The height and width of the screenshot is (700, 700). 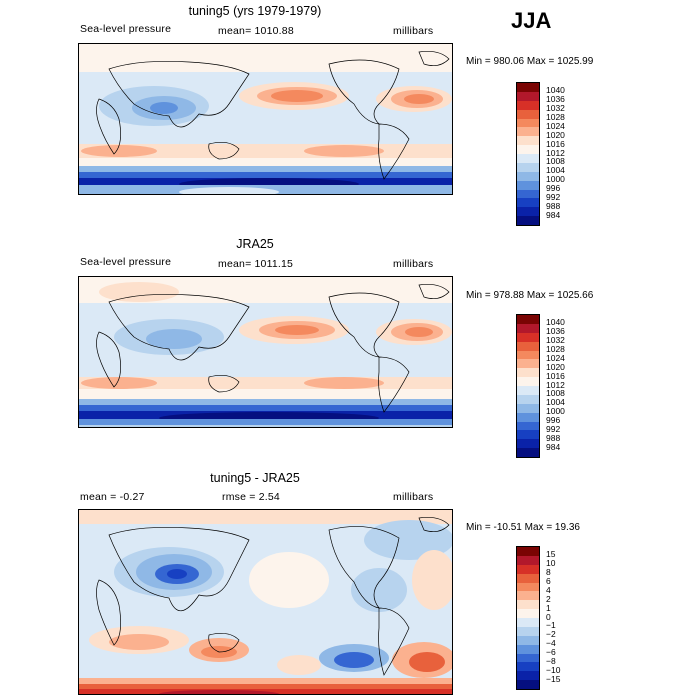 I want to click on panel-3-minmax: Min = -10.51 Max = 19.36, so click(x=523, y=527).